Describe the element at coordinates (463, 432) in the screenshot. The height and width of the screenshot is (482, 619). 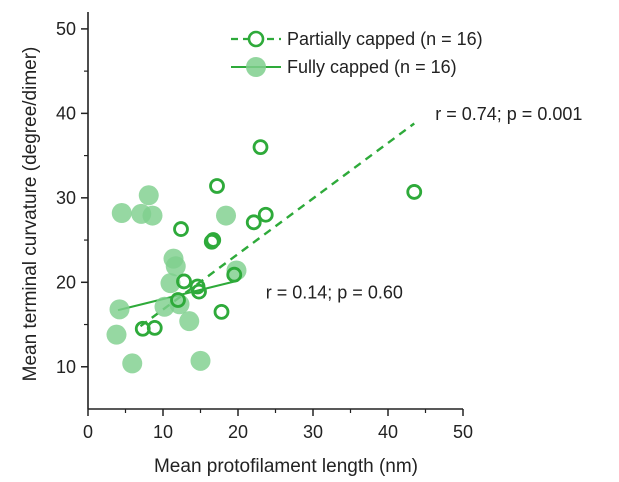
I see `x-tick-label: 50` at that location.